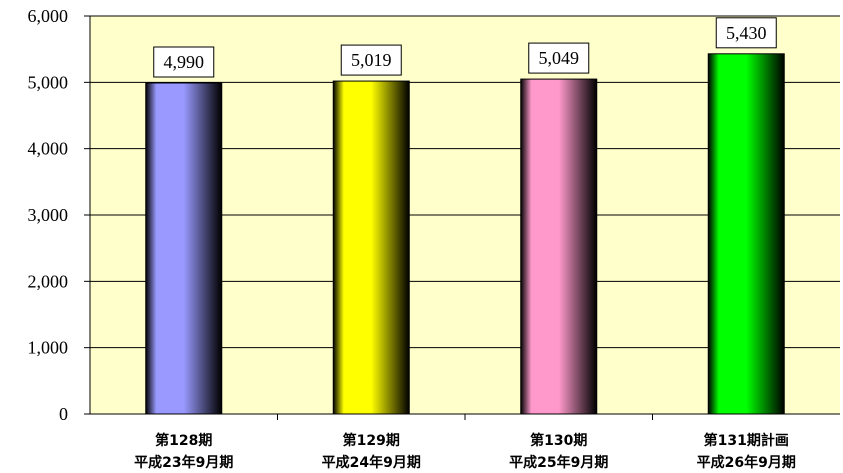 This screenshot has width=843, height=473. I want to click on y-tick-label: 1,000, so click(48, 348).